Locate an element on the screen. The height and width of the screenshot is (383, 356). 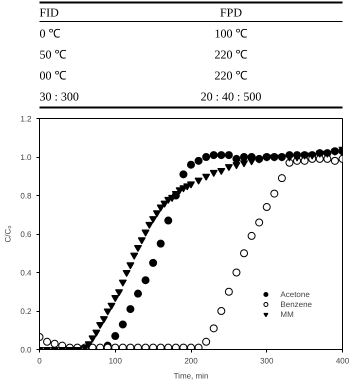
x-tick-label: 0 is located at coordinates (39, 361).